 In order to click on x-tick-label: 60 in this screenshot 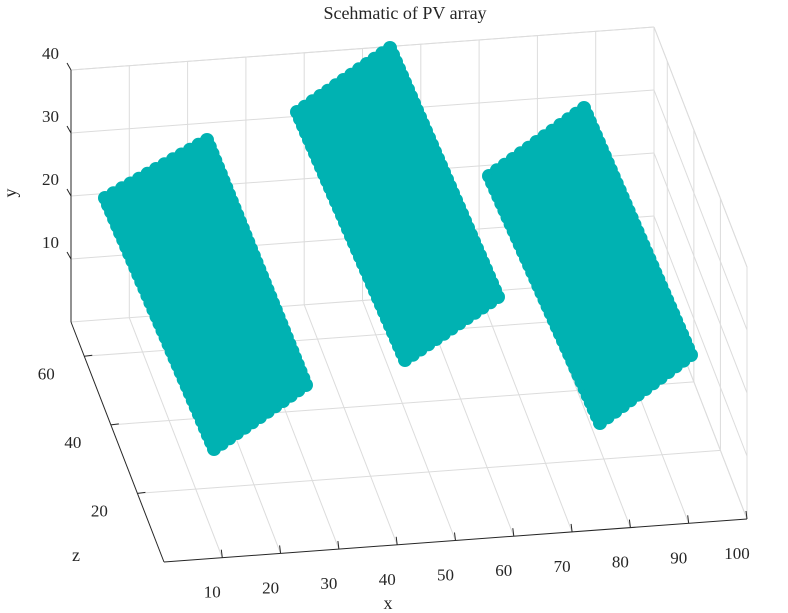, I will do `click(503, 570)`.